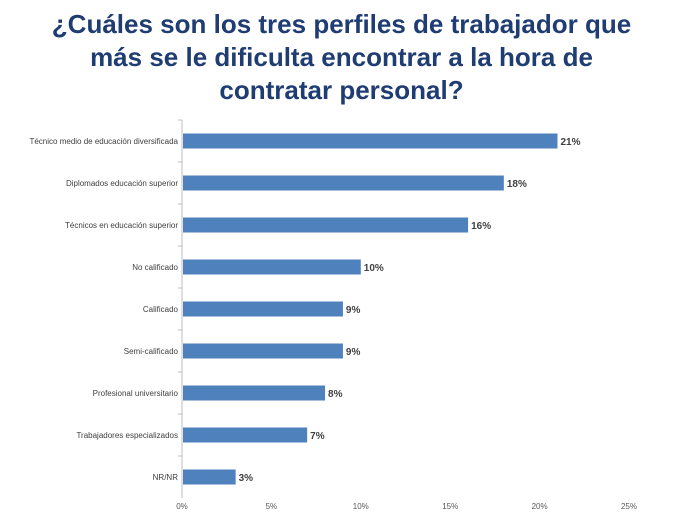  Describe the element at coordinates (103, 141) in the screenshot. I see `category-label: Técnico medio de educación diversificada` at that location.